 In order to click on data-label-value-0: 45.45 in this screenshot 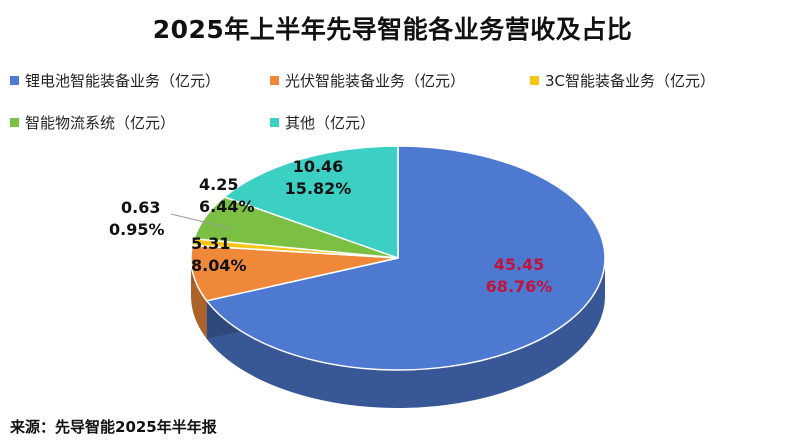, I will do `click(519, 264)`.